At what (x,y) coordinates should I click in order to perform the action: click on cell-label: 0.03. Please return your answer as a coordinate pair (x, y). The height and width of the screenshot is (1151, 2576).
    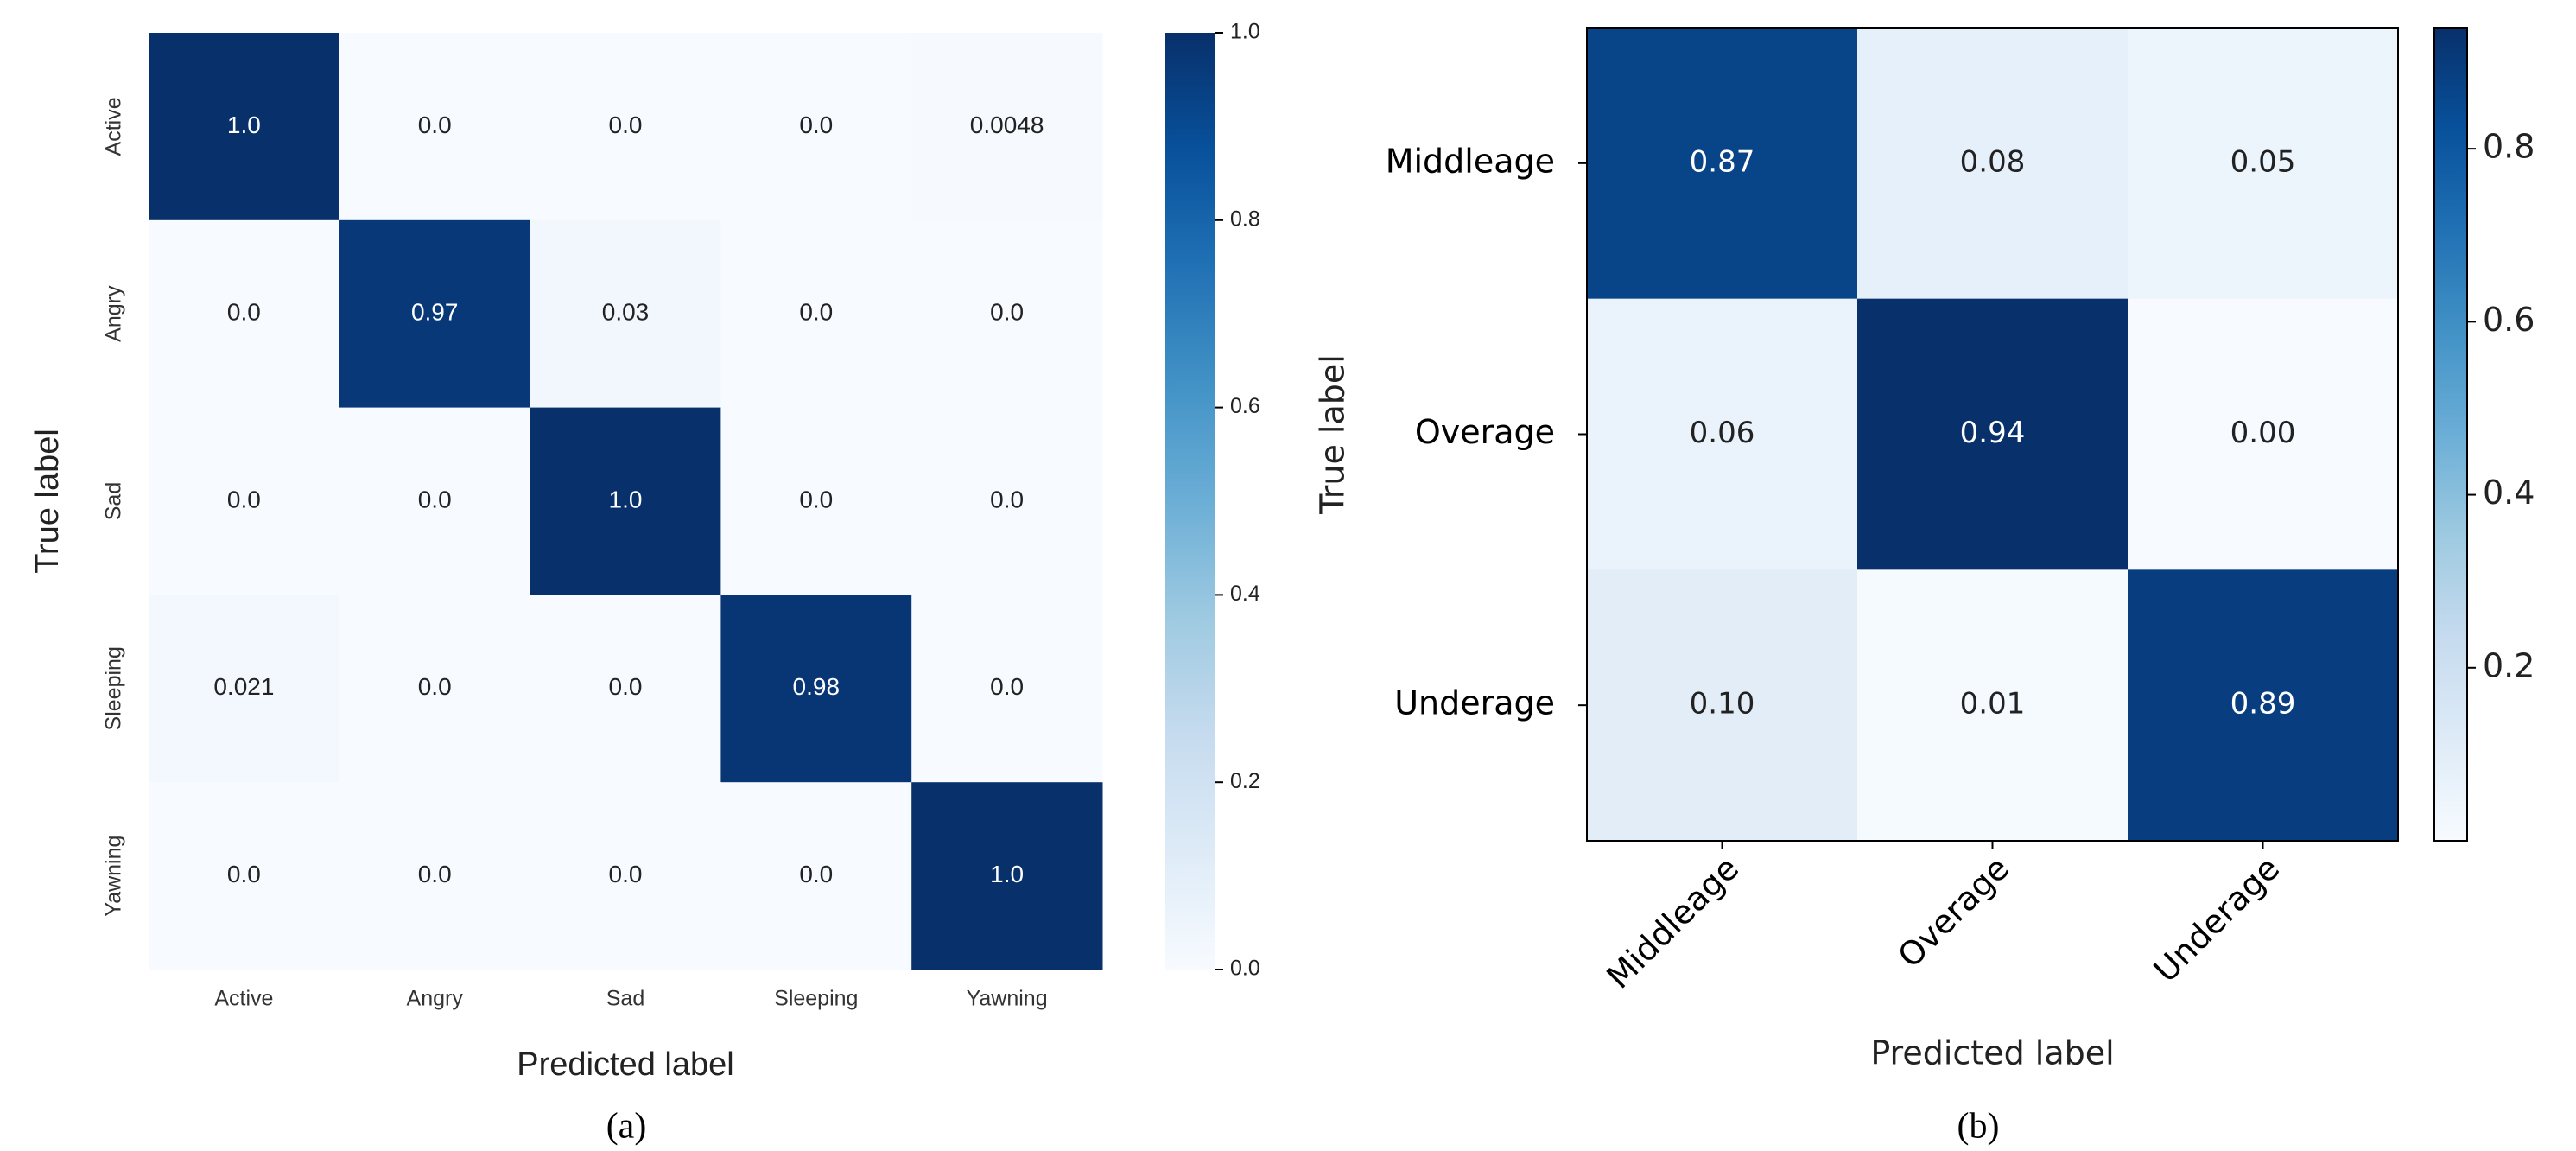
    Looking at the image, I should click on (626, 312).